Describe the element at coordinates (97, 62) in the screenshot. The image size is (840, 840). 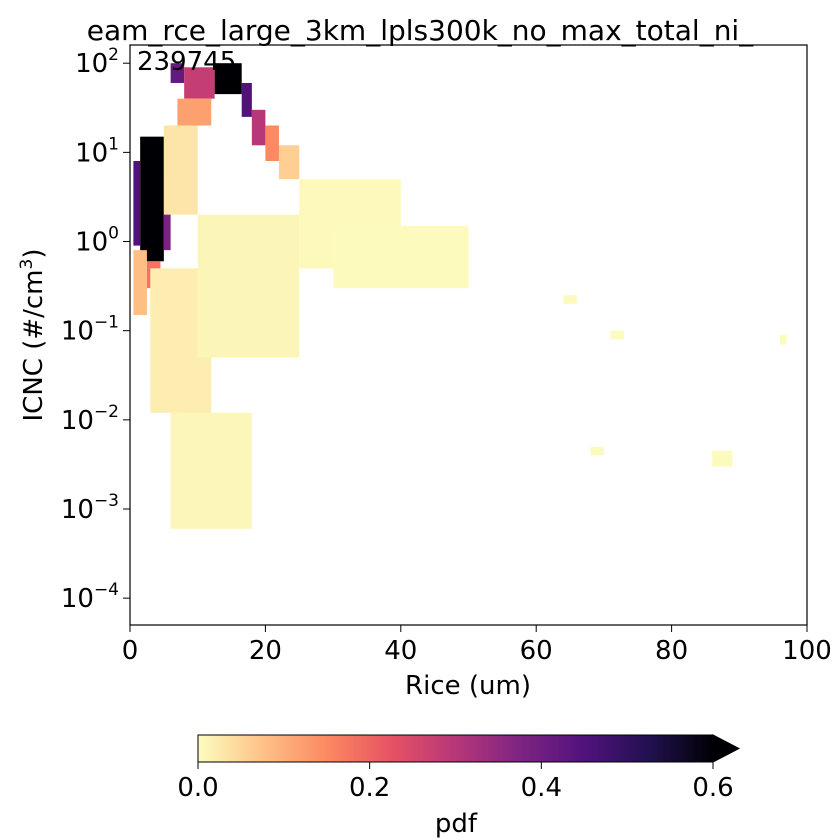
I see `y-tick-label: 10²` at that location.